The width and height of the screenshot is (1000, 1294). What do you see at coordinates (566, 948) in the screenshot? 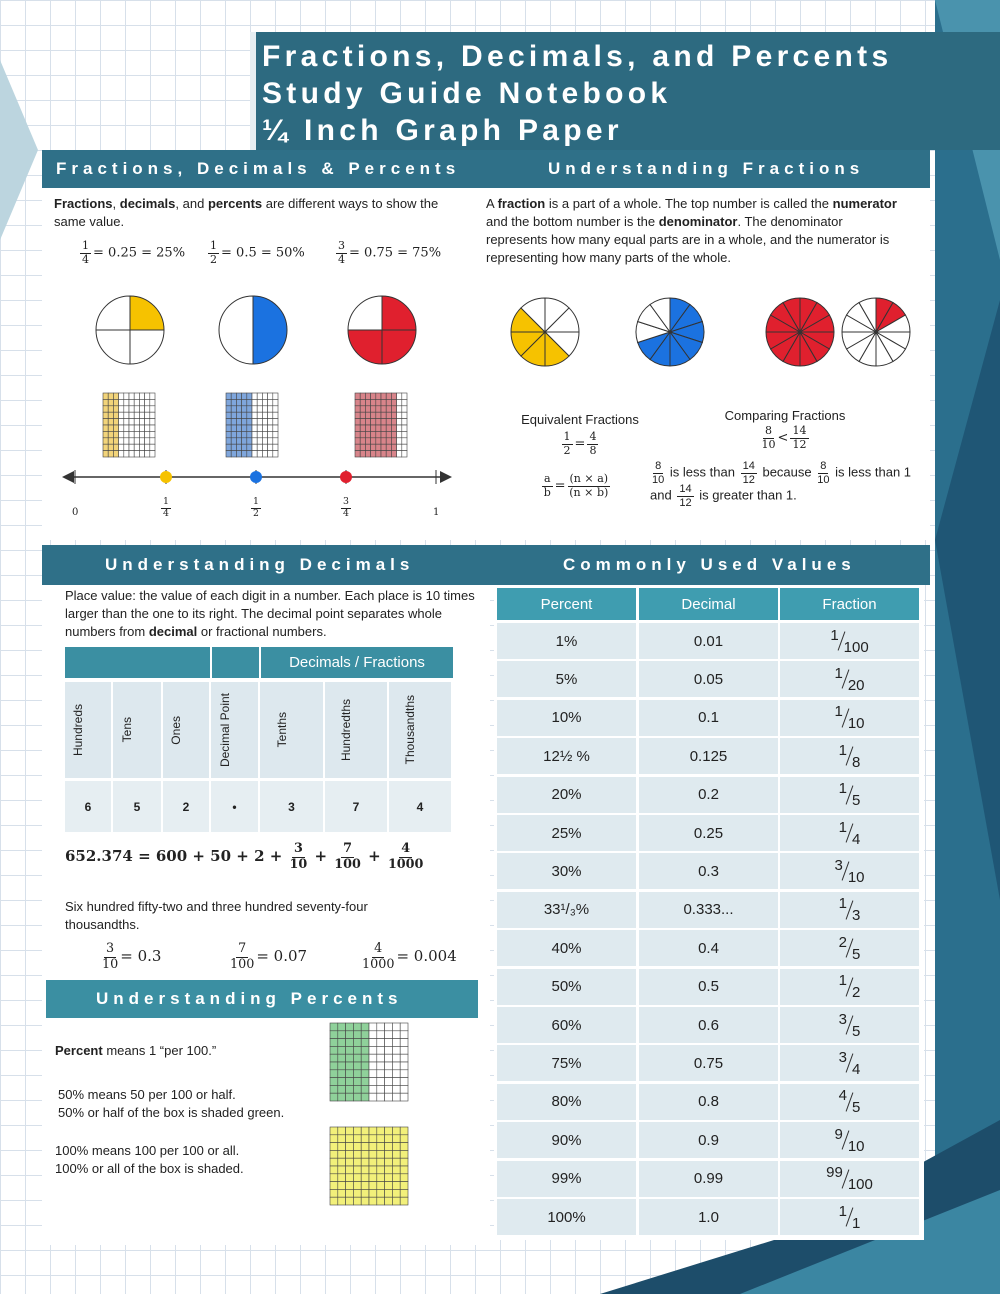
I see `table-cell: 40%` at bounding box center [566, 948].